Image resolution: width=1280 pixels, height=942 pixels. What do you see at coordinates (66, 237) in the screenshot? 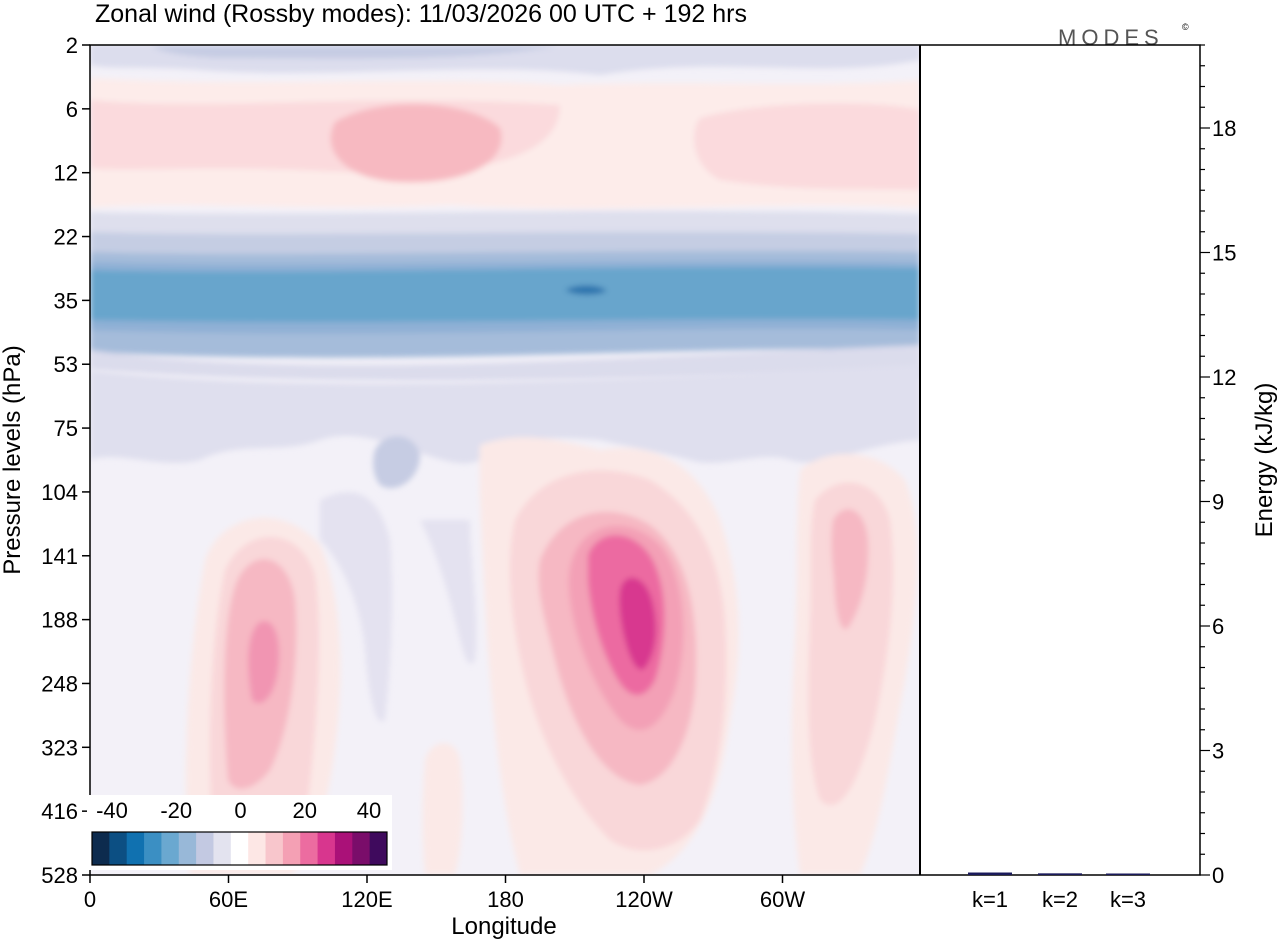
I see `pressure-tick-label: 22` at bounding box center [66, 237].